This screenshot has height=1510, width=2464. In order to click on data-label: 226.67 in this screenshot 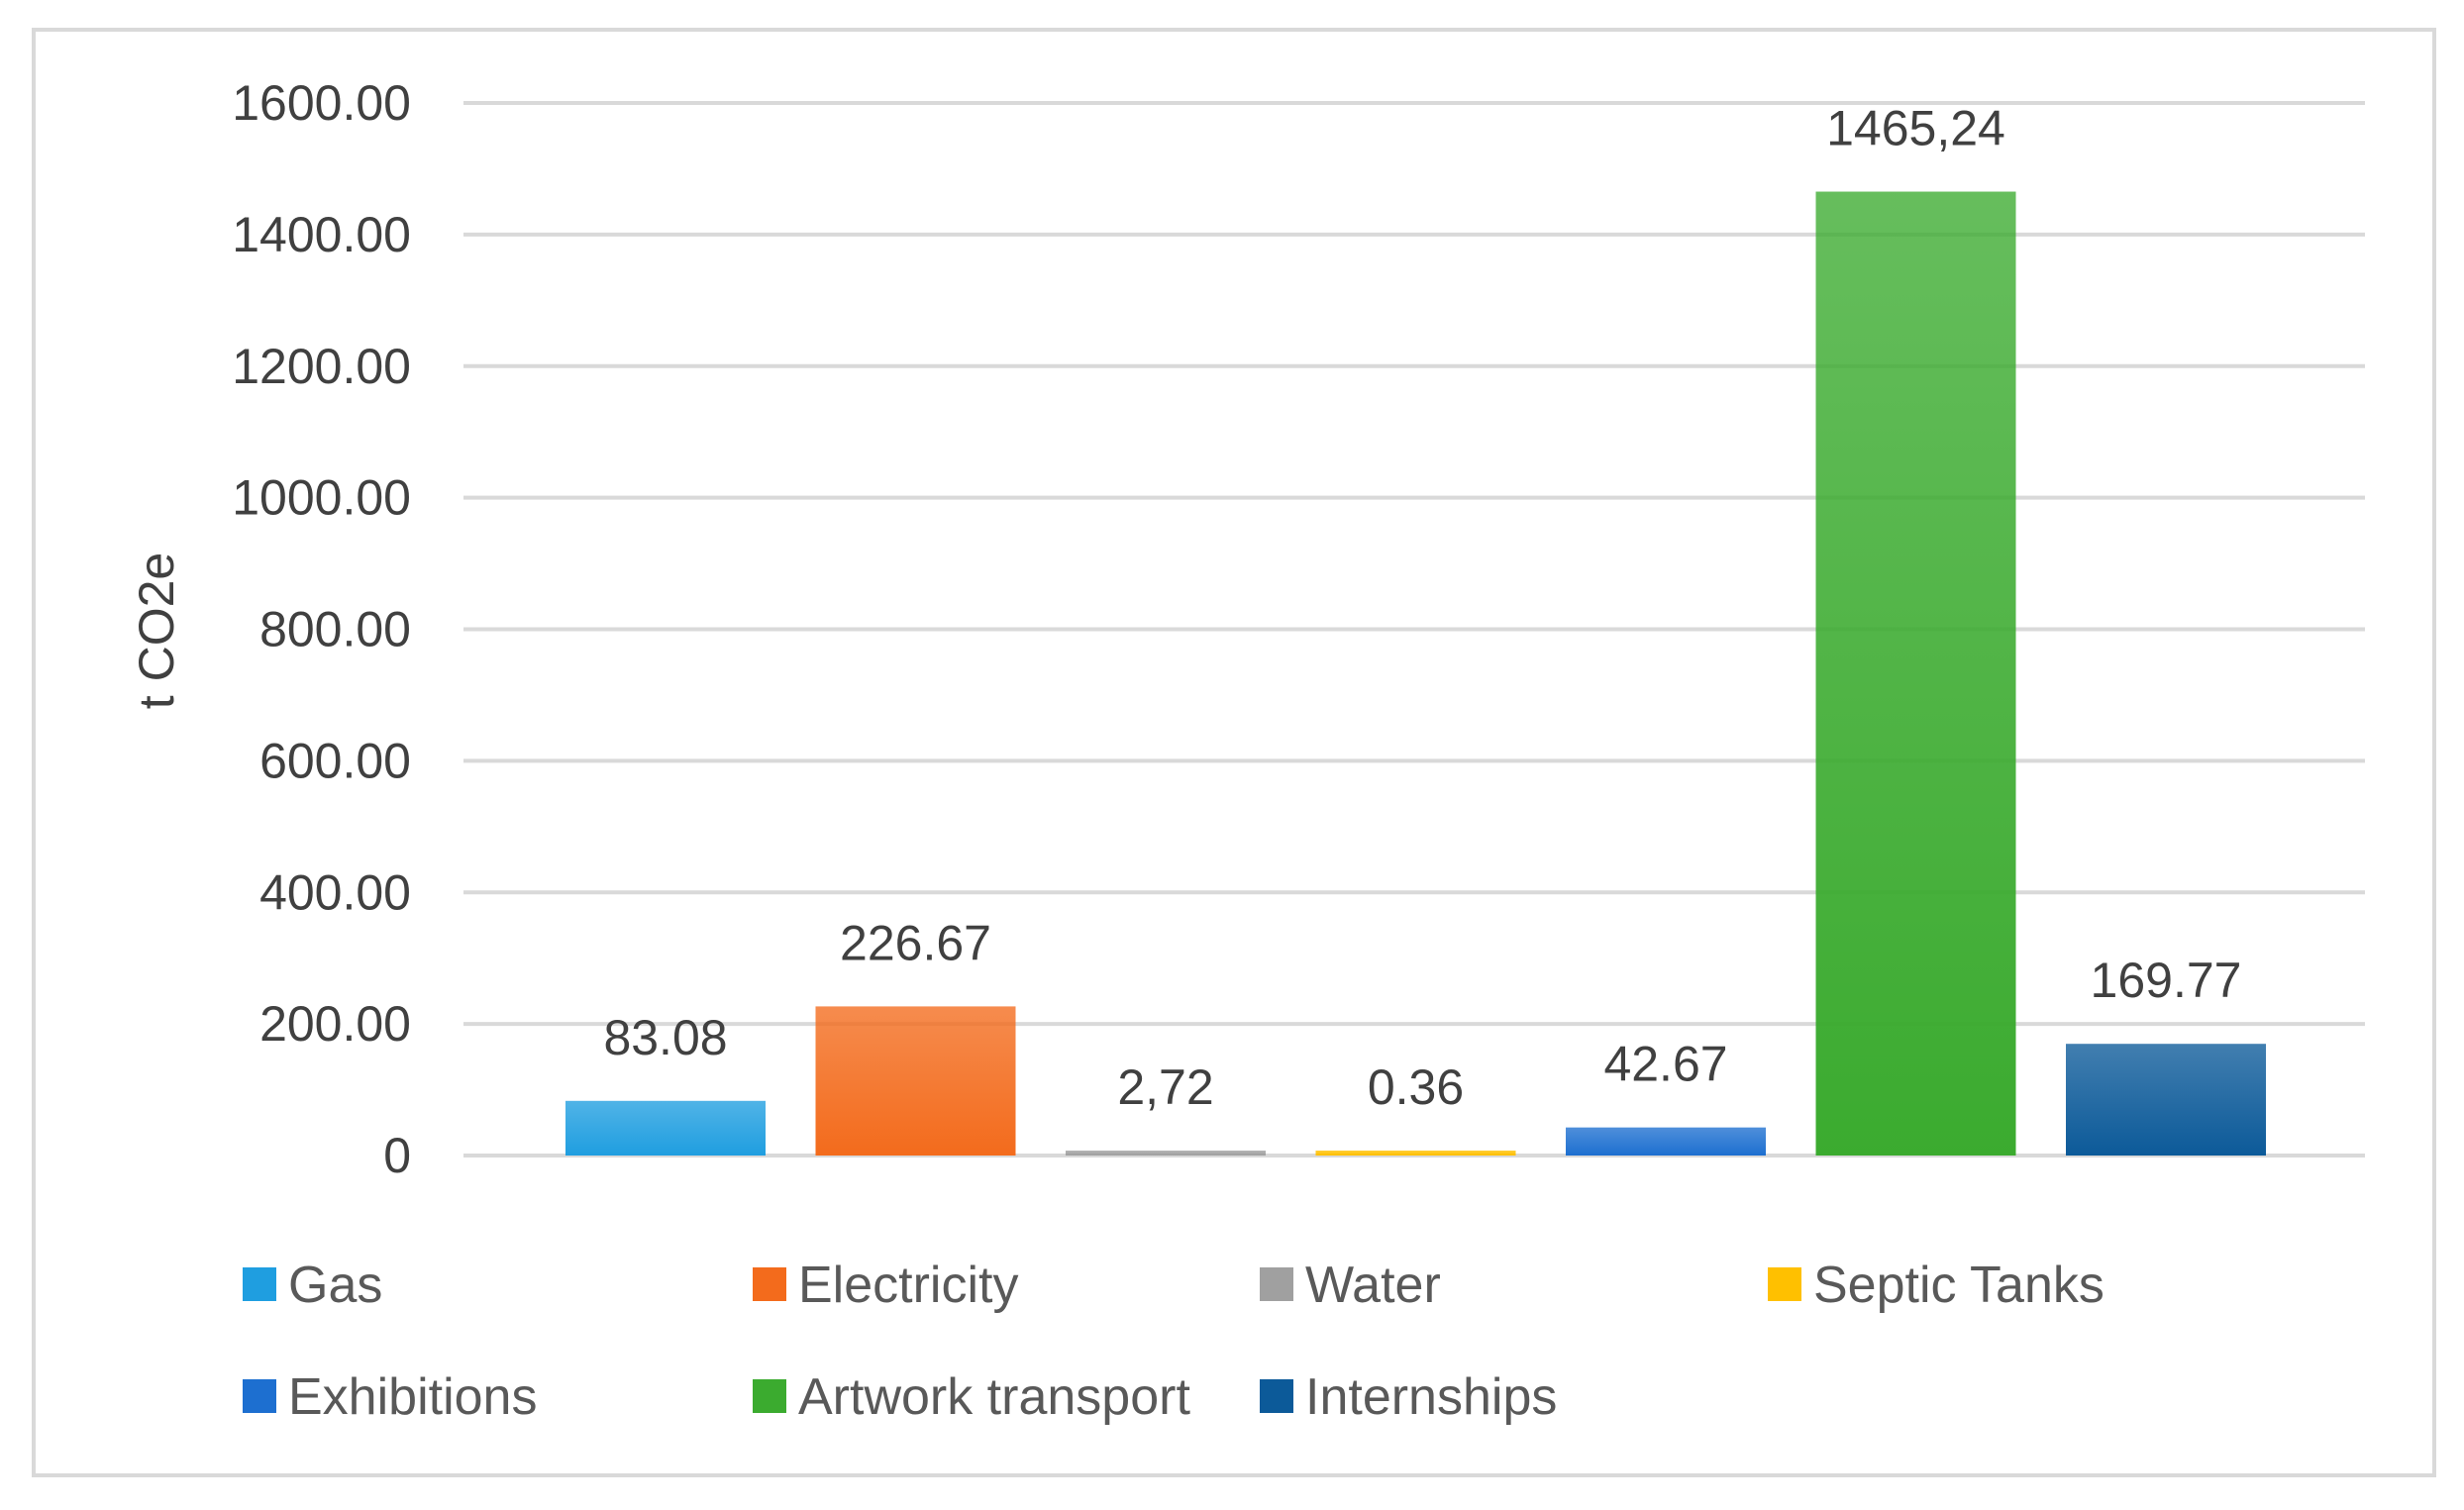, I will do `click(915, 942)`.